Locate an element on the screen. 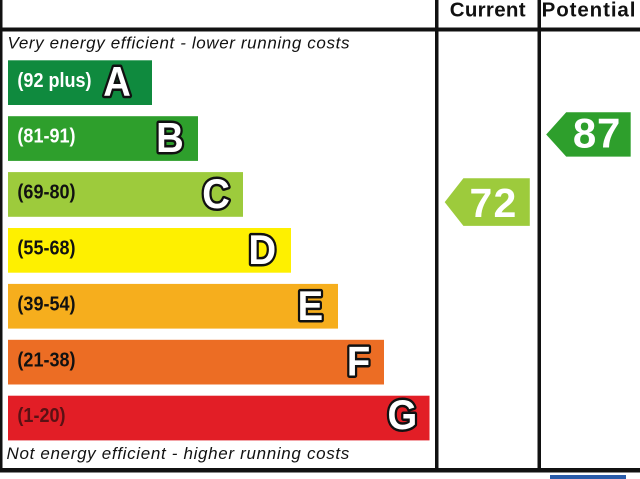 The image size is (640, 479). svg-text: Potential is located at coordinates (589, 11).